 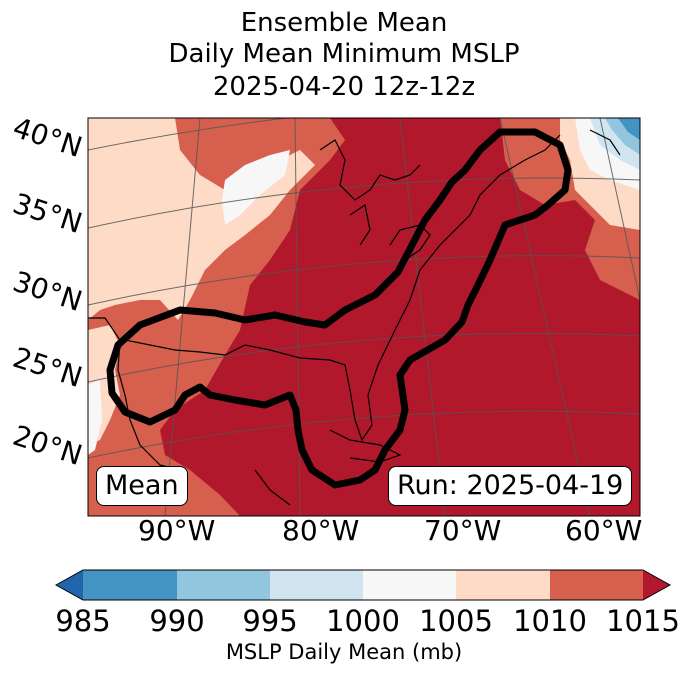 I want to click on lon-label-90: 90°W, so click(x=177, y=530).